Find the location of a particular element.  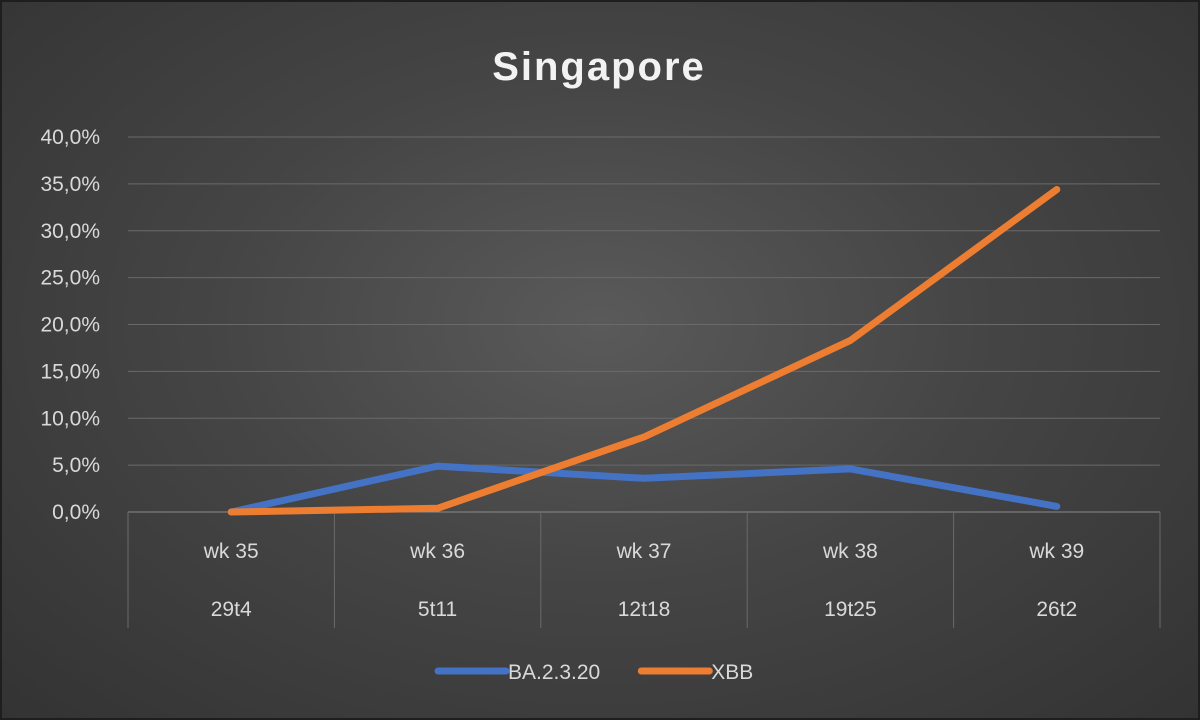

y-tick-label: 20,0% is located at coordinates (70, 325).